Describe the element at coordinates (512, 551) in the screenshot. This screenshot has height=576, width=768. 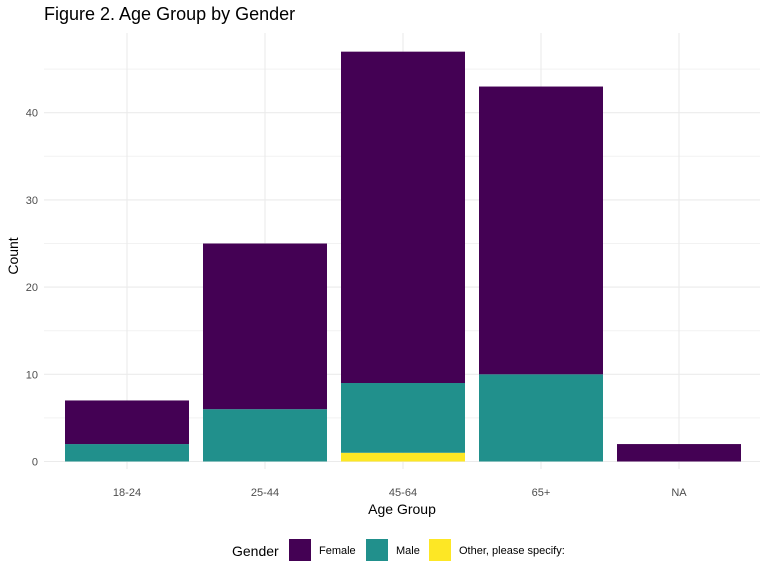
I see `legend-label: Other, please specify:` at that location.